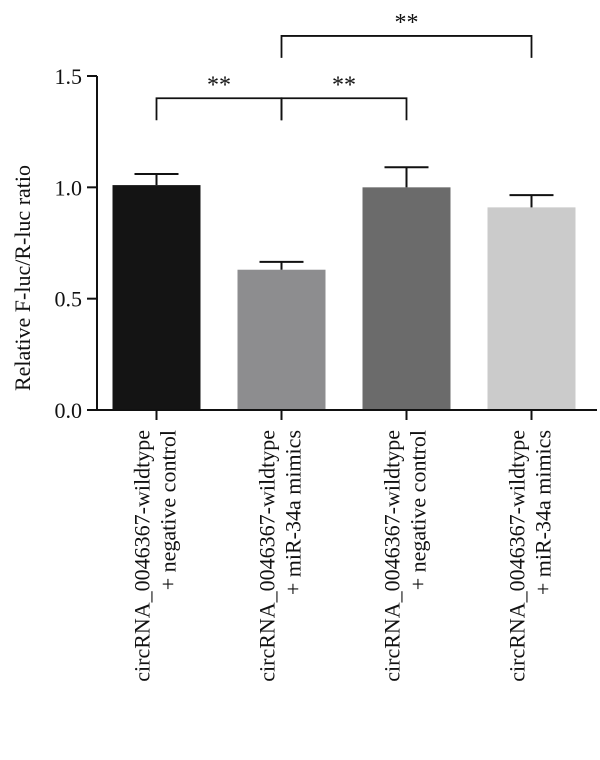  Describe the element at coordinates (219, 85) in the screenshot. I see `significance-label-1: **` at that location.